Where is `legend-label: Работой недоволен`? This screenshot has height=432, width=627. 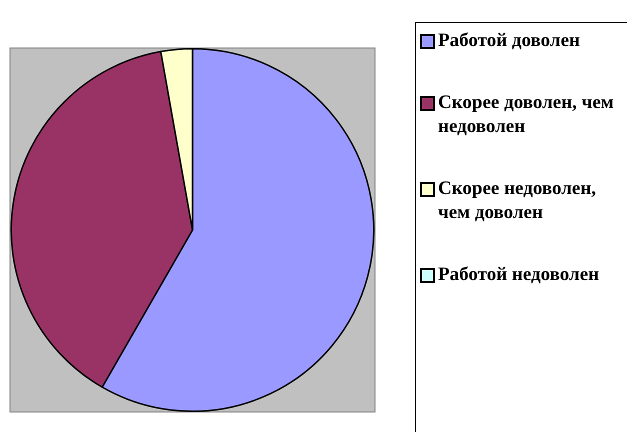 legend-label: Работой недоволен is located at coordinates (519, 275).